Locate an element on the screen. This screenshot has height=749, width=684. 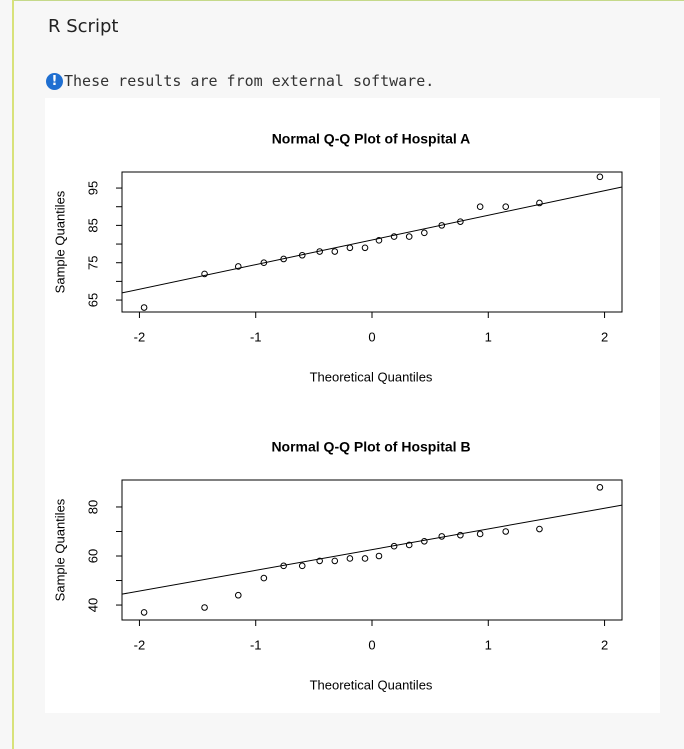
y-tick-label: 75 is located at coordinates (92, 262).